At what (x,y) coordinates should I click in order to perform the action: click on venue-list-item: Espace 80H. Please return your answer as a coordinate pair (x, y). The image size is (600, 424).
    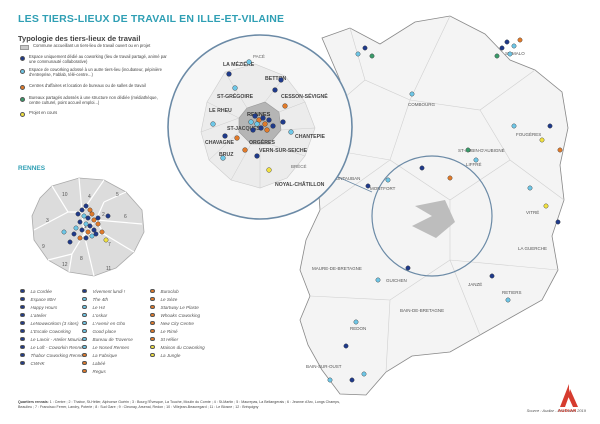
    Looking at the image, I should click on (52, 299).